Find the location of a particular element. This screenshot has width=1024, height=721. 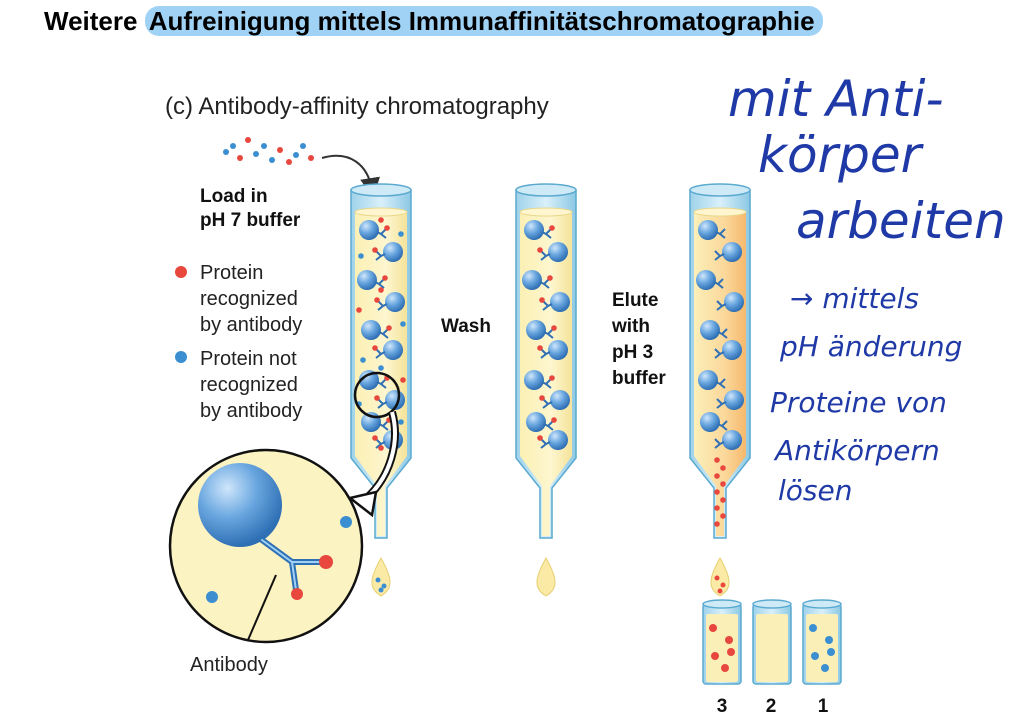

load-label-line1: Load in is located at coordinates (234, 196).